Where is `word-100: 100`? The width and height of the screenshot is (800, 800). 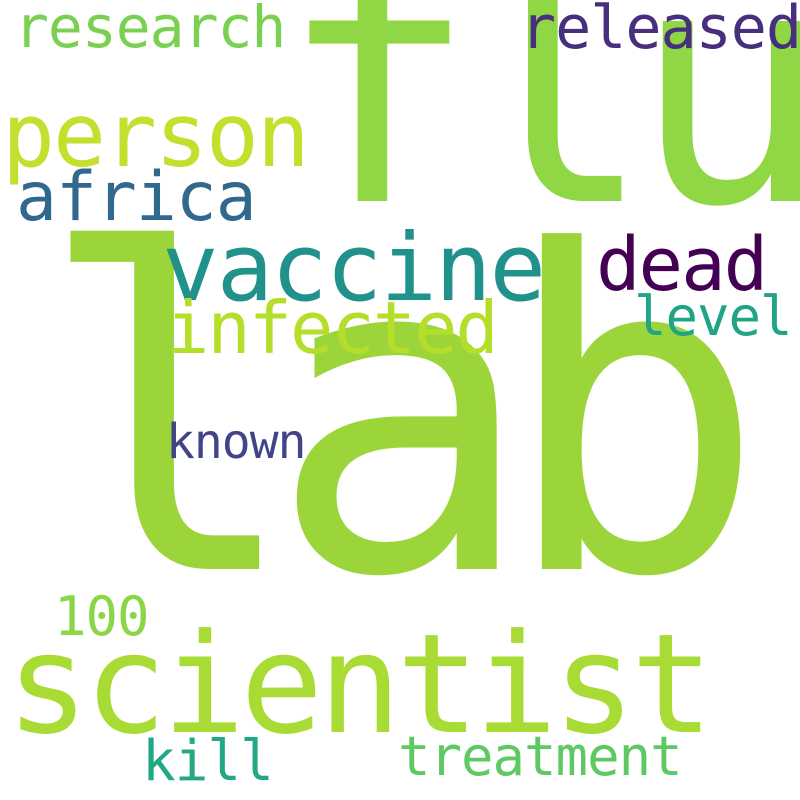 word-100: 100 is located at coordinates (102, 616).